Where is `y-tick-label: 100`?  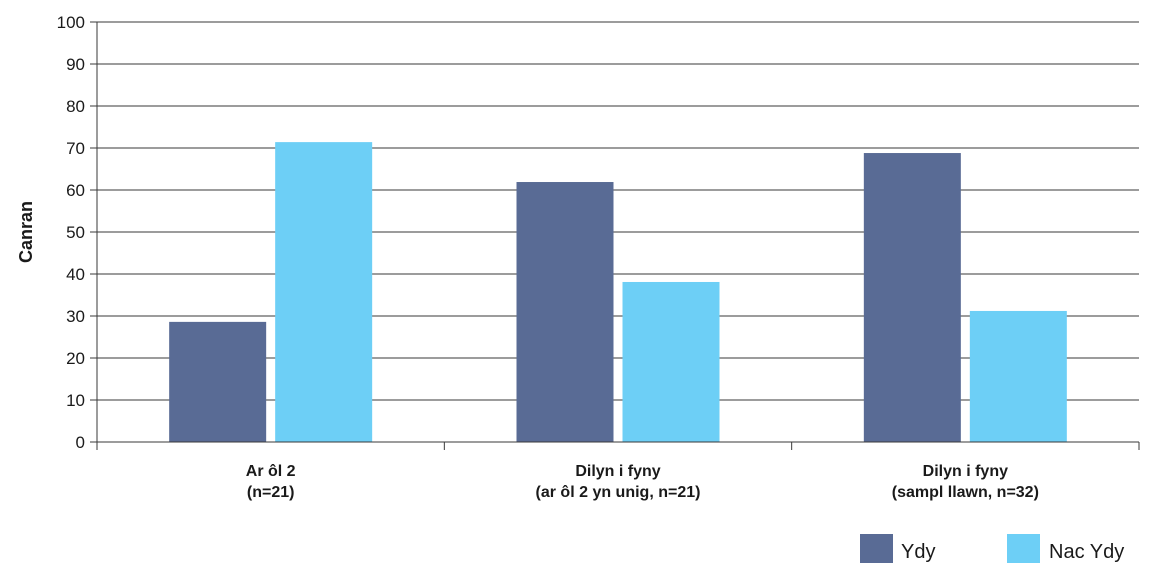
y-tick-label: 100 is located at coordinates (71, 22).